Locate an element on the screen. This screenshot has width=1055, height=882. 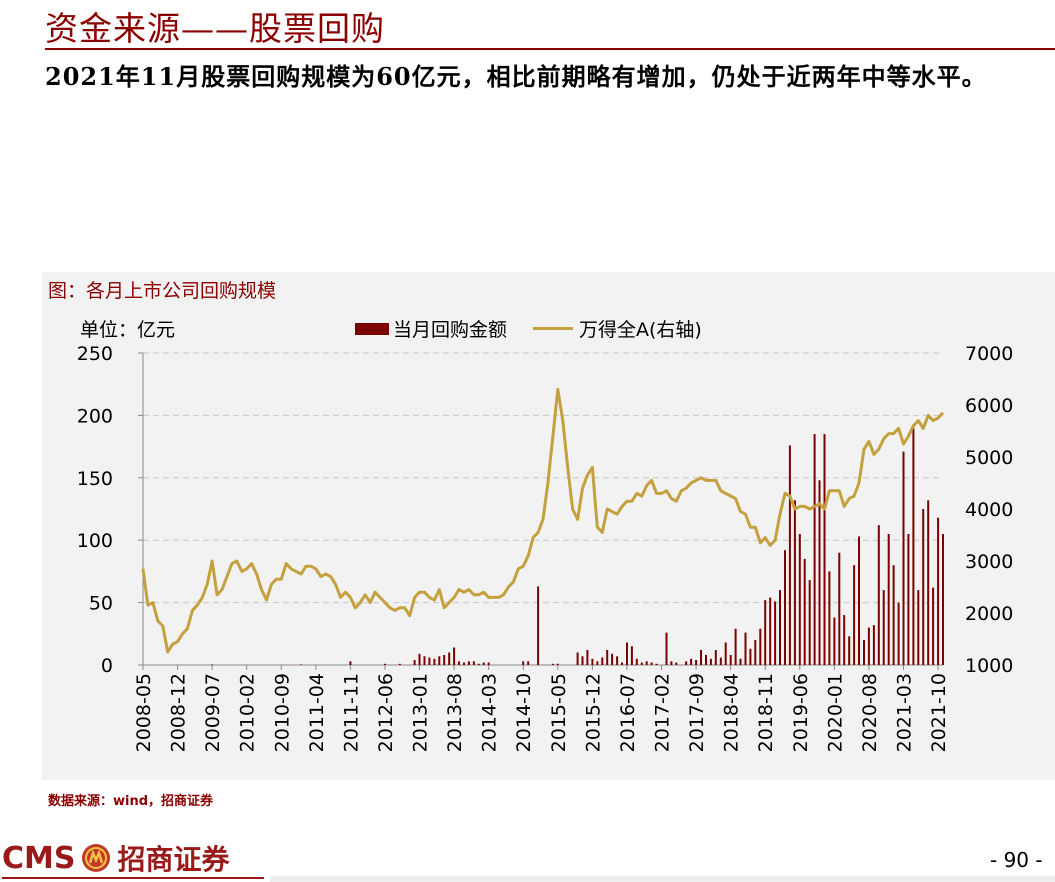
x-tick-label: 2008-12 is located at coordinates (179, 712).